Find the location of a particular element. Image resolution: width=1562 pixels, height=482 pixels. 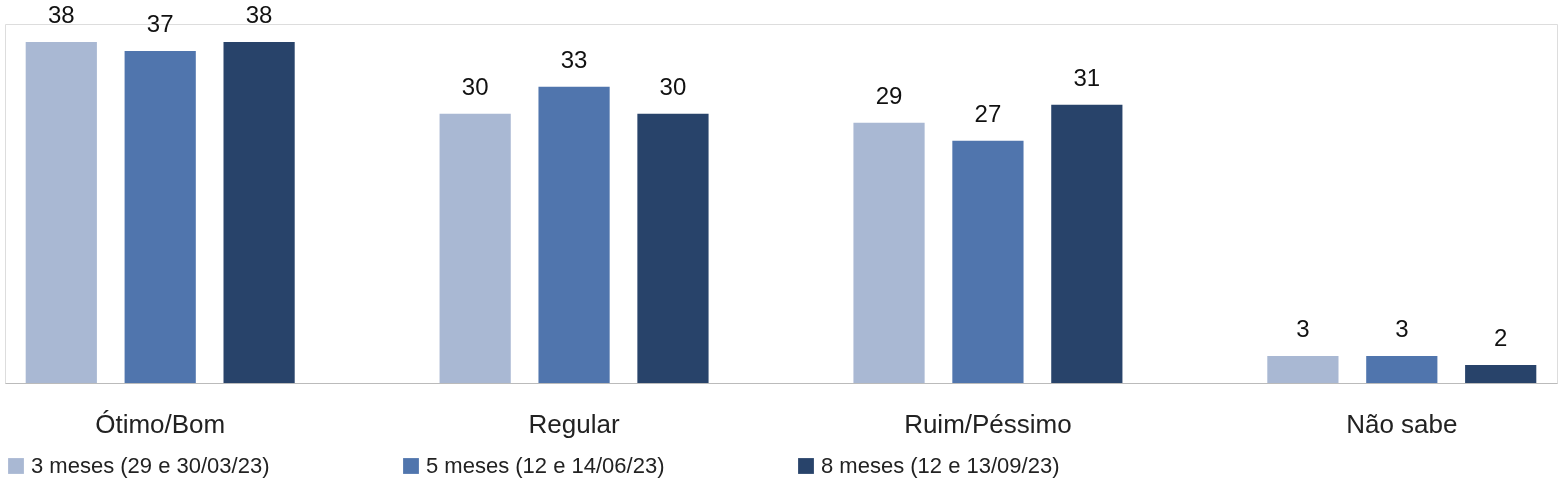

data-label: 37 is located at coordinates (160, 23).